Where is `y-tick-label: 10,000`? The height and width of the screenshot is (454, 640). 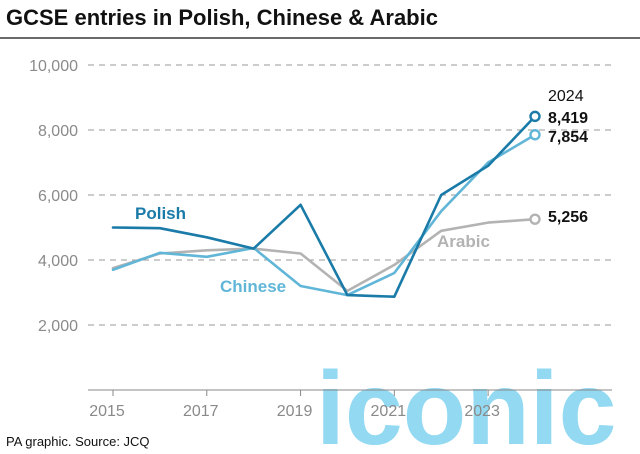 y-tick-label: 10,000 is located at coordinates (53, 66).